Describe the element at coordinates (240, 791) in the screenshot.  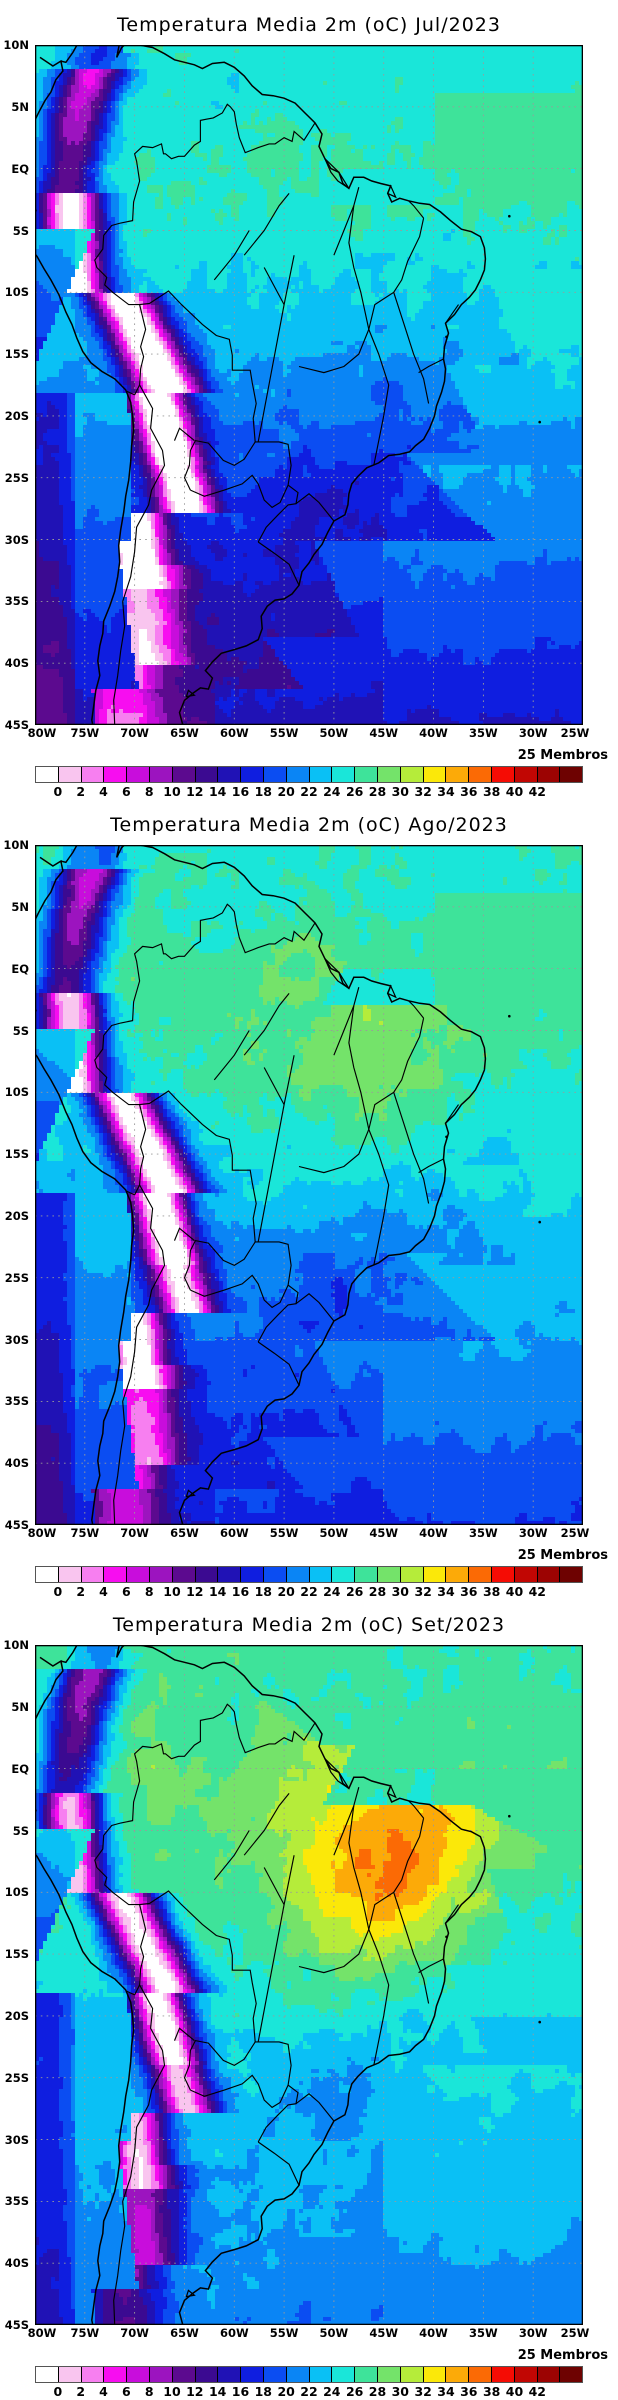
I see `colorbar-tick: 16` at that location.